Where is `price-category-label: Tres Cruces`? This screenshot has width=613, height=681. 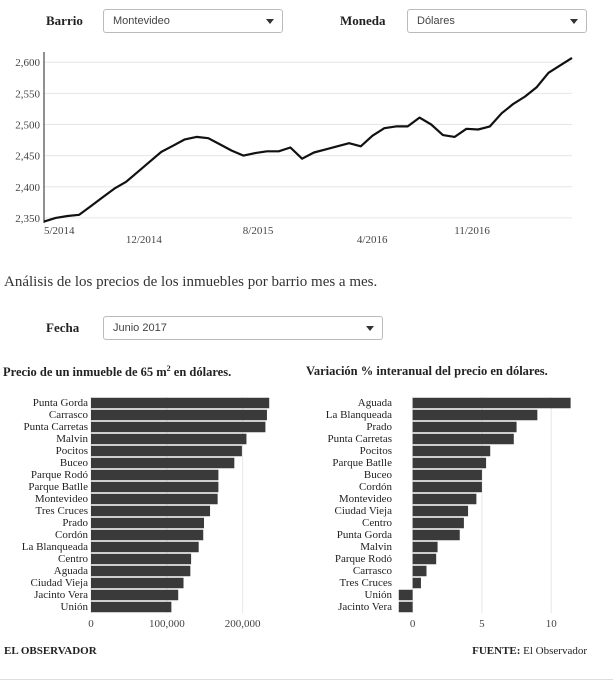
price-category-label: Tres Cruces is located at coordinates (62, 511).